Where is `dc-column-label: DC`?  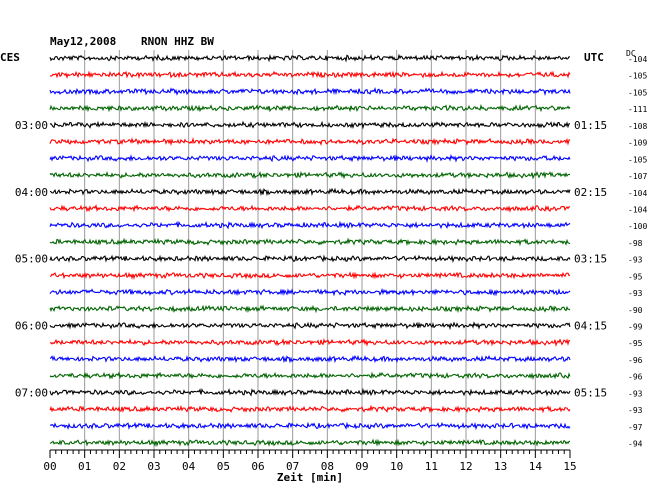
dc-column-label: DC is located at coordinates (631, 53).